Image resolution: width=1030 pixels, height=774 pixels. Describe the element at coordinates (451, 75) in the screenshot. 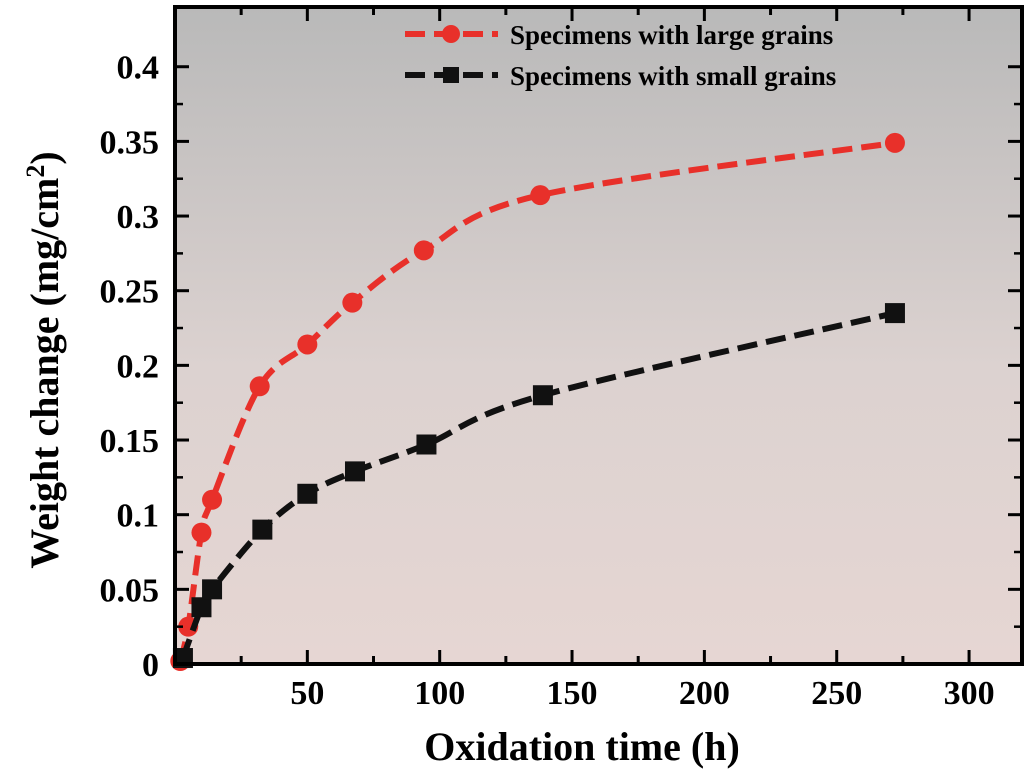

I see `legend-marker-small-grains` at that location.